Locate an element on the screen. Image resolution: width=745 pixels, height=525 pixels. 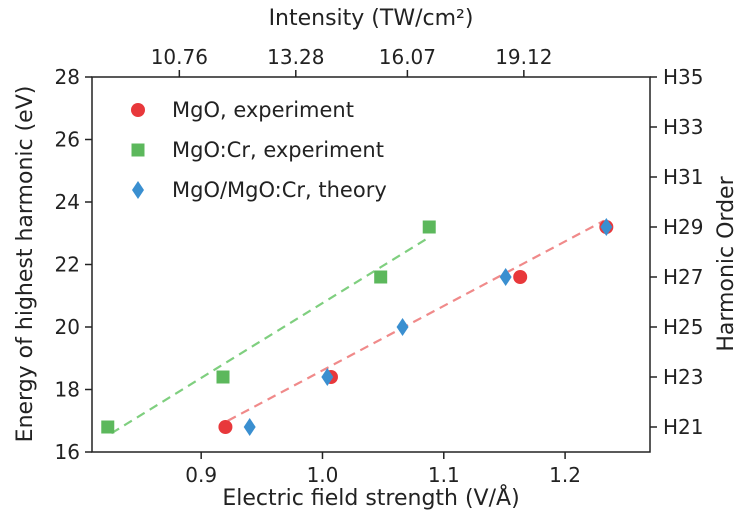
legend-label: MgO, experiment is located at coordinates (263, 110).